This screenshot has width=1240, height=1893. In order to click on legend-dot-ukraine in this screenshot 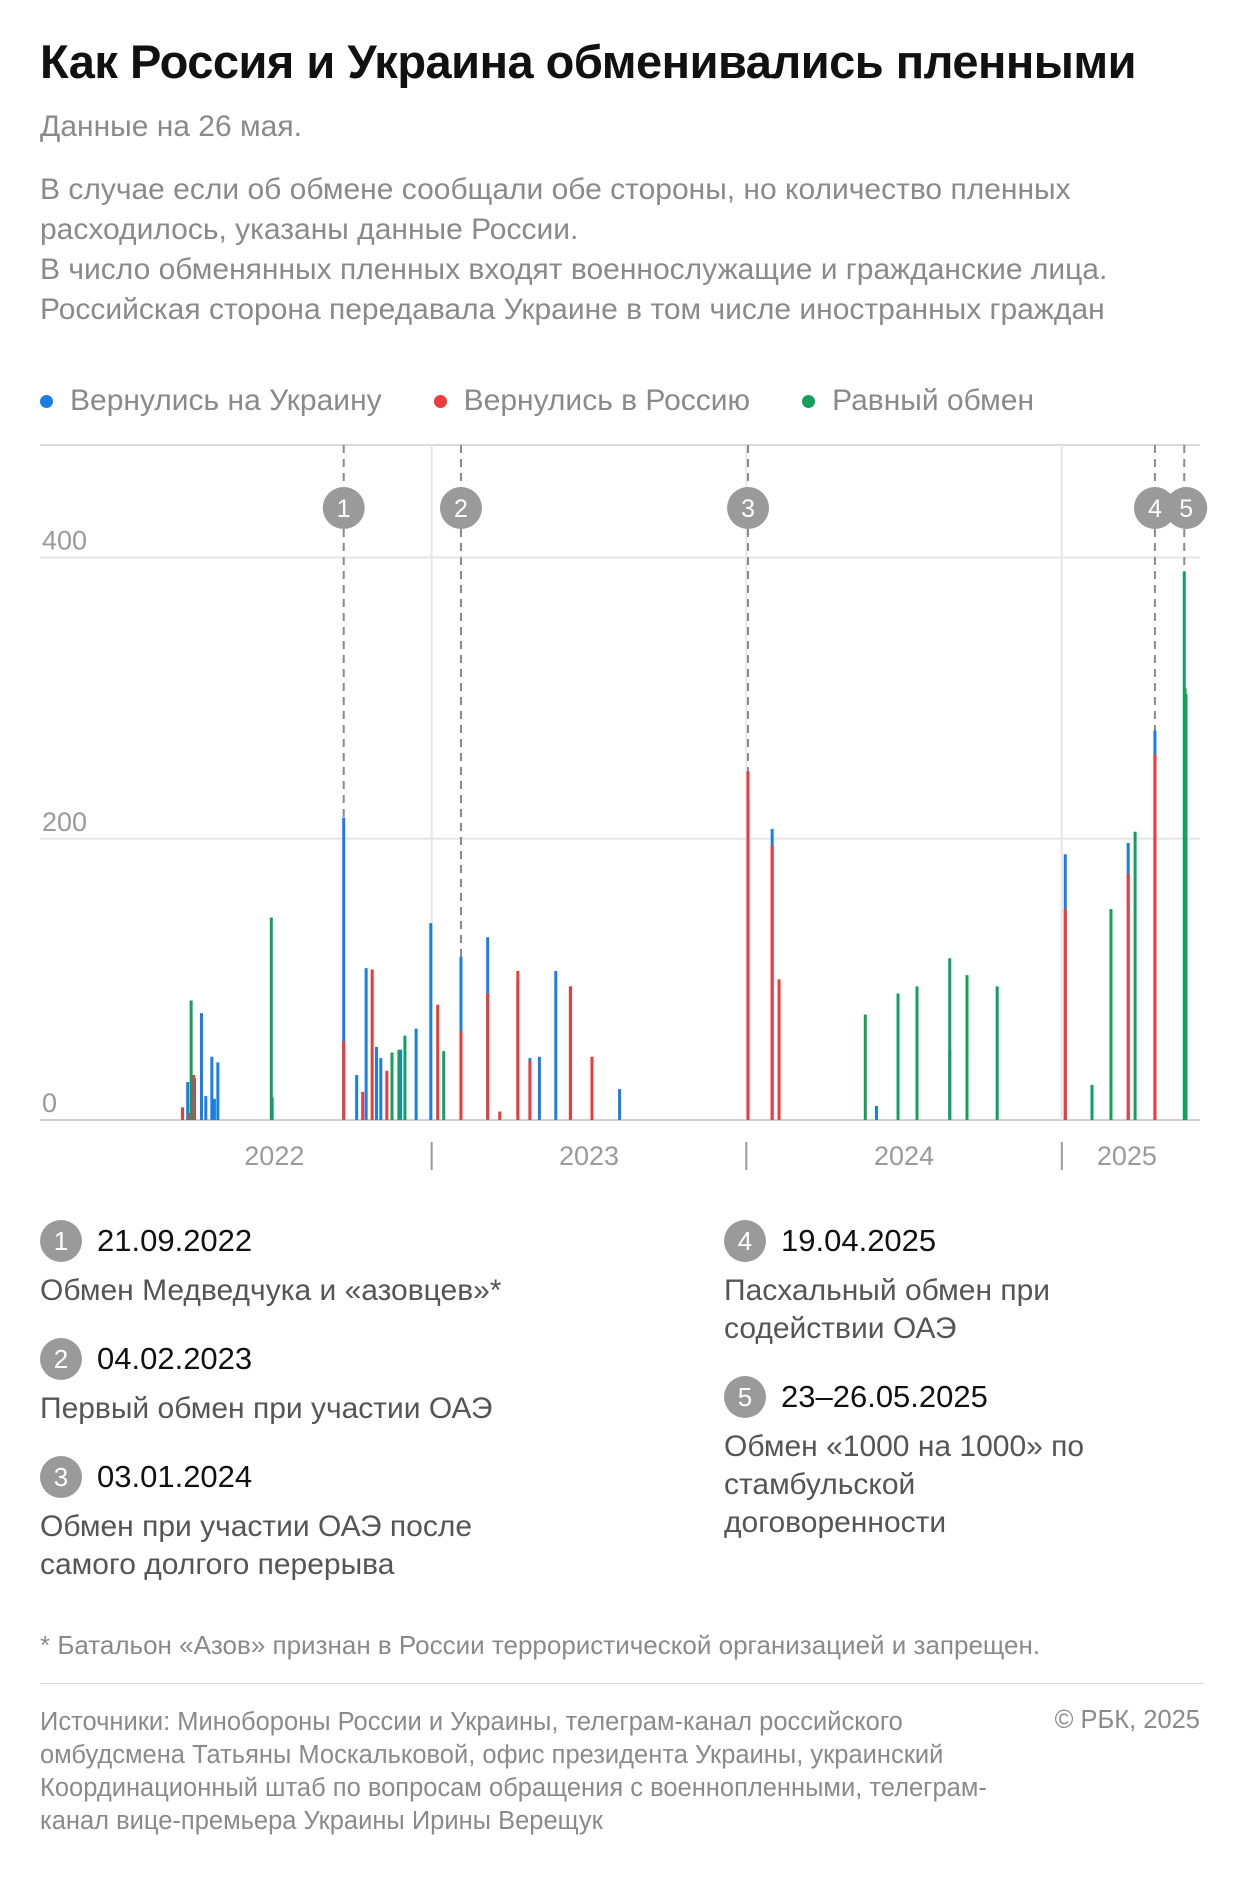, I will do `click(46, 401)`.